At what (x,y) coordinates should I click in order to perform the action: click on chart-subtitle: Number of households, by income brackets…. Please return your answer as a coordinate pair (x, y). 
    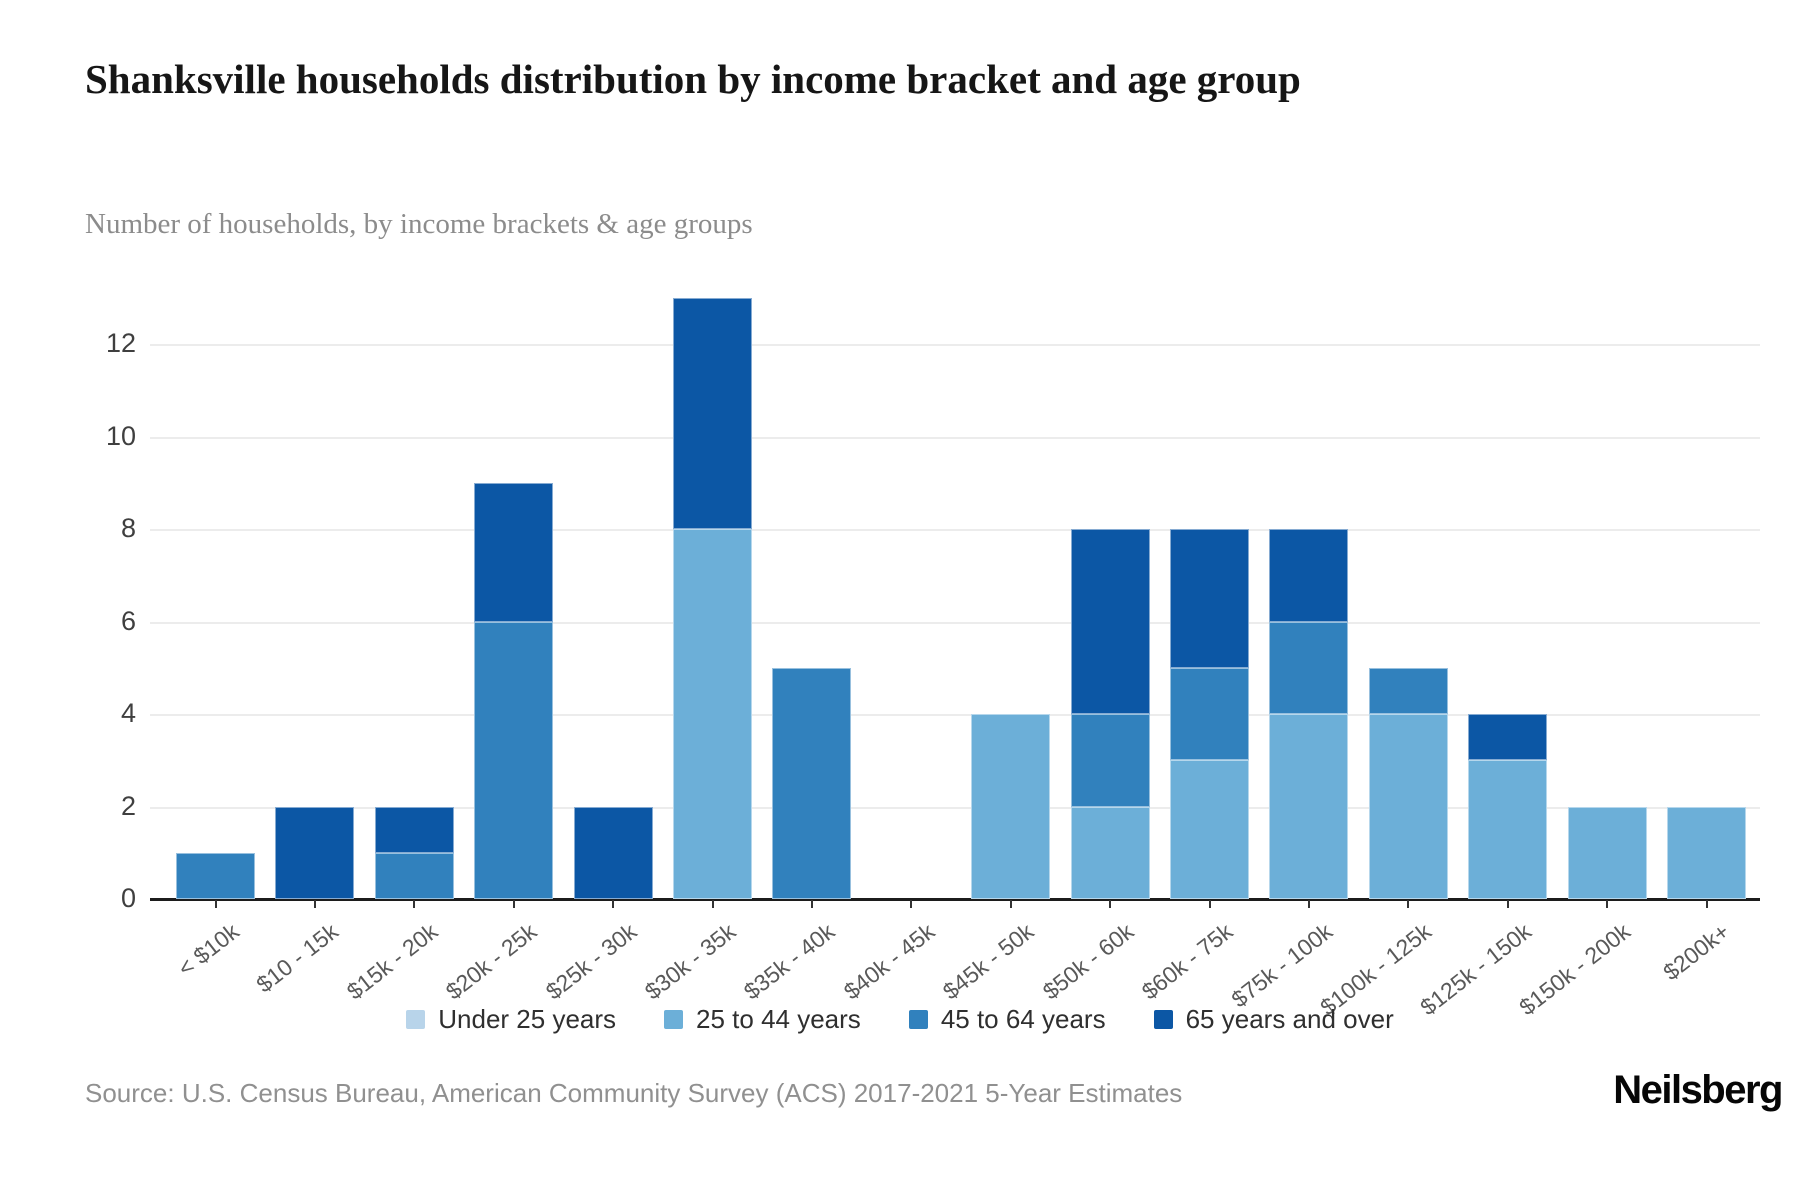
    Looking at the image, I should click on (419, 224).